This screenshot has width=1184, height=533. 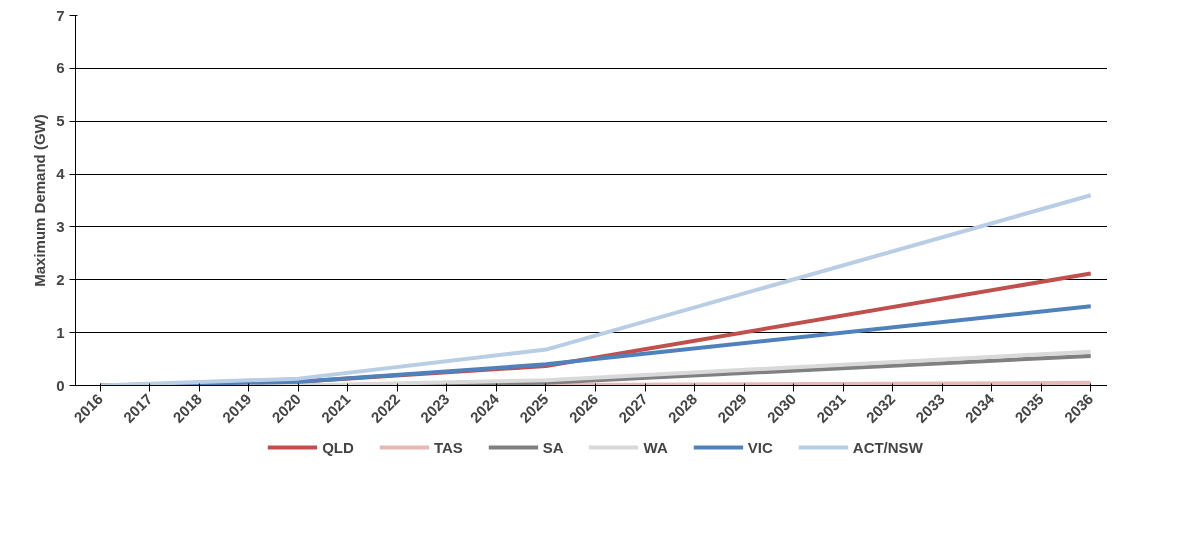 What do you see at coordinates (60, 332) in the screenshot?
I see `y-tick-label: 1` at bounding box center [60, 332].